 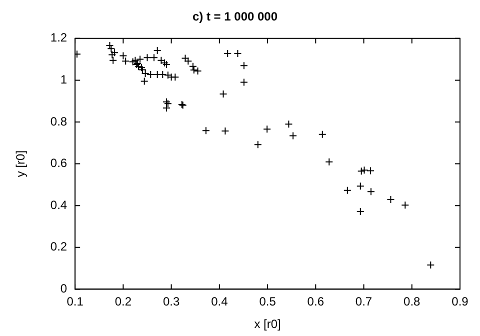 I want to click on x-tick-label: 0.4, so click(x=219, y=301).